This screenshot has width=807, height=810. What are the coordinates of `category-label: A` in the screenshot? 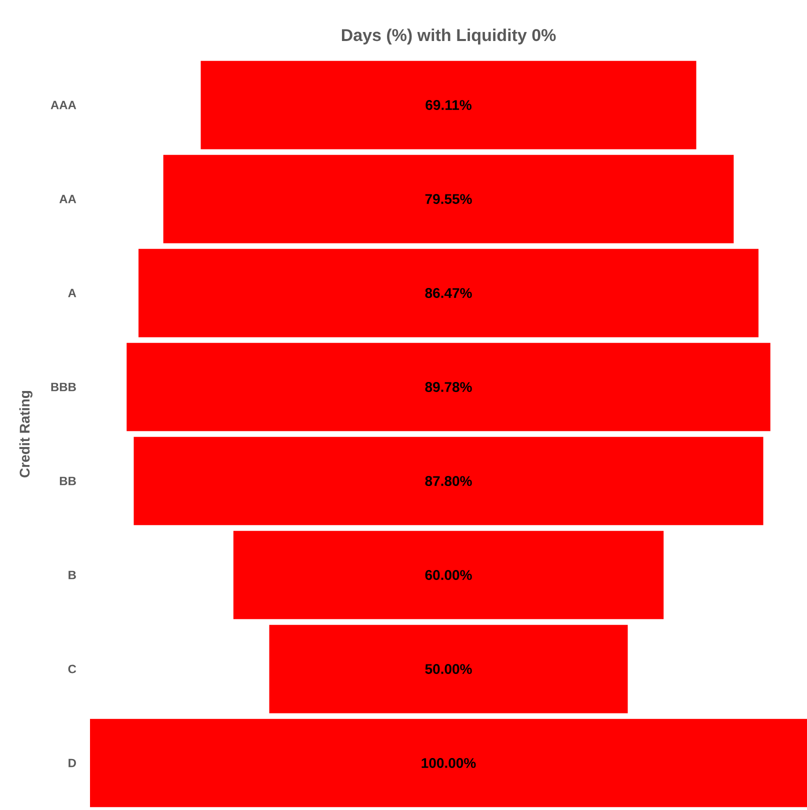 It's located at (72, 293).